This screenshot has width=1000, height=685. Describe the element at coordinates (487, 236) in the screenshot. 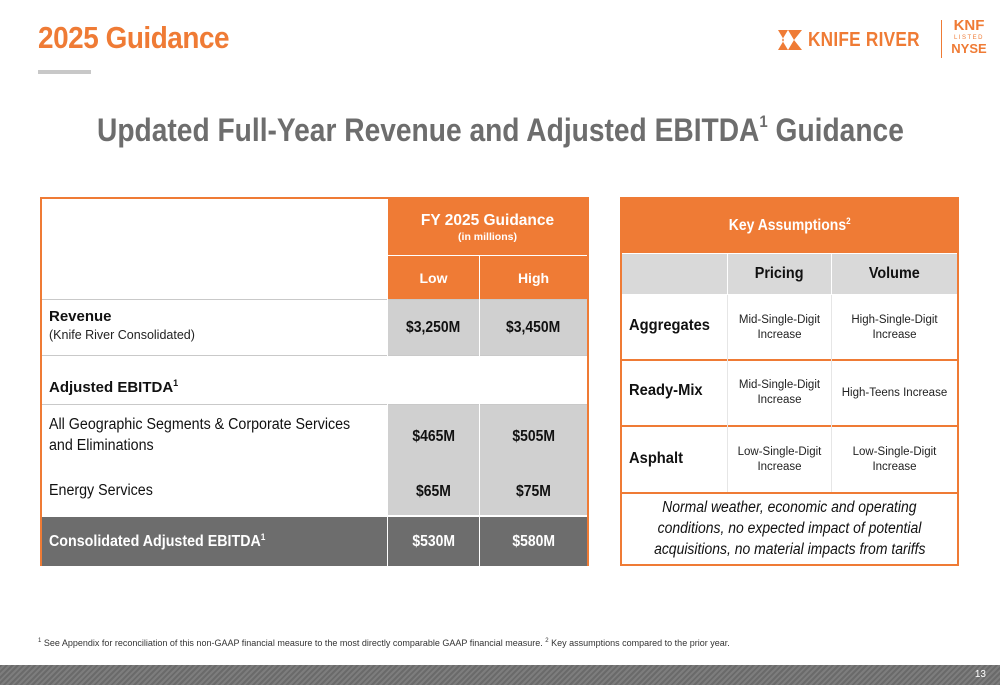

I see `guidance-header-subtitle: (in millions)` at that location.